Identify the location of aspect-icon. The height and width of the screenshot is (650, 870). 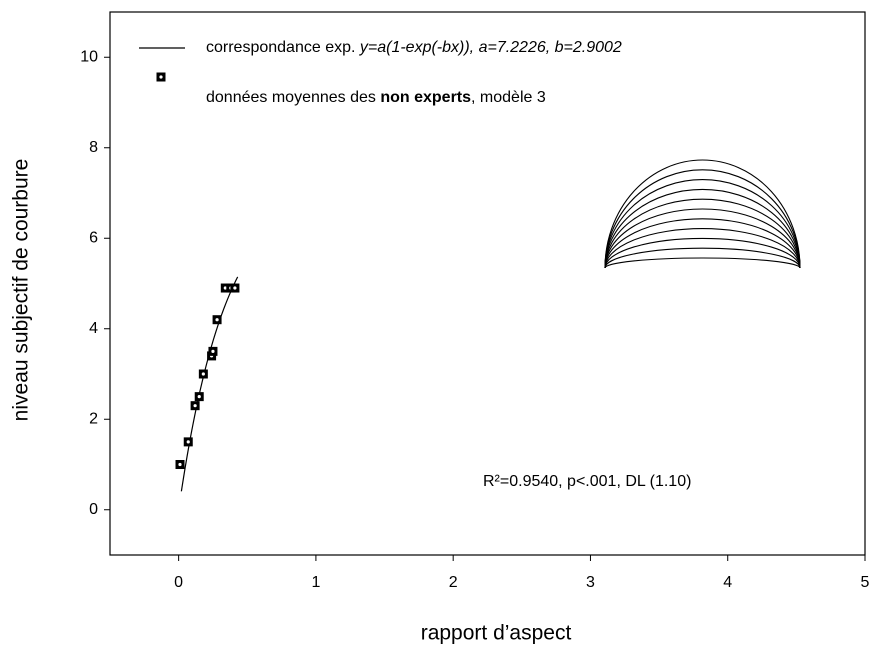
(702, 214).